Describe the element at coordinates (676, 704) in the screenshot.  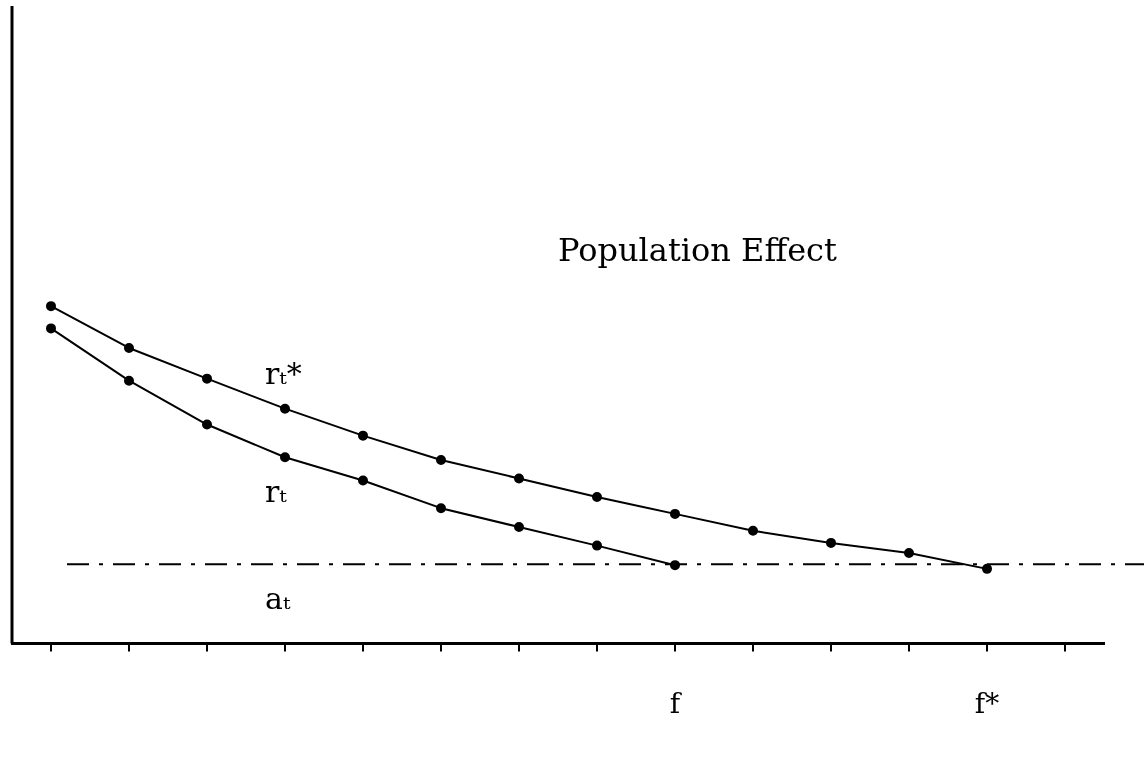
I see `x-tick-label: f` at that location.